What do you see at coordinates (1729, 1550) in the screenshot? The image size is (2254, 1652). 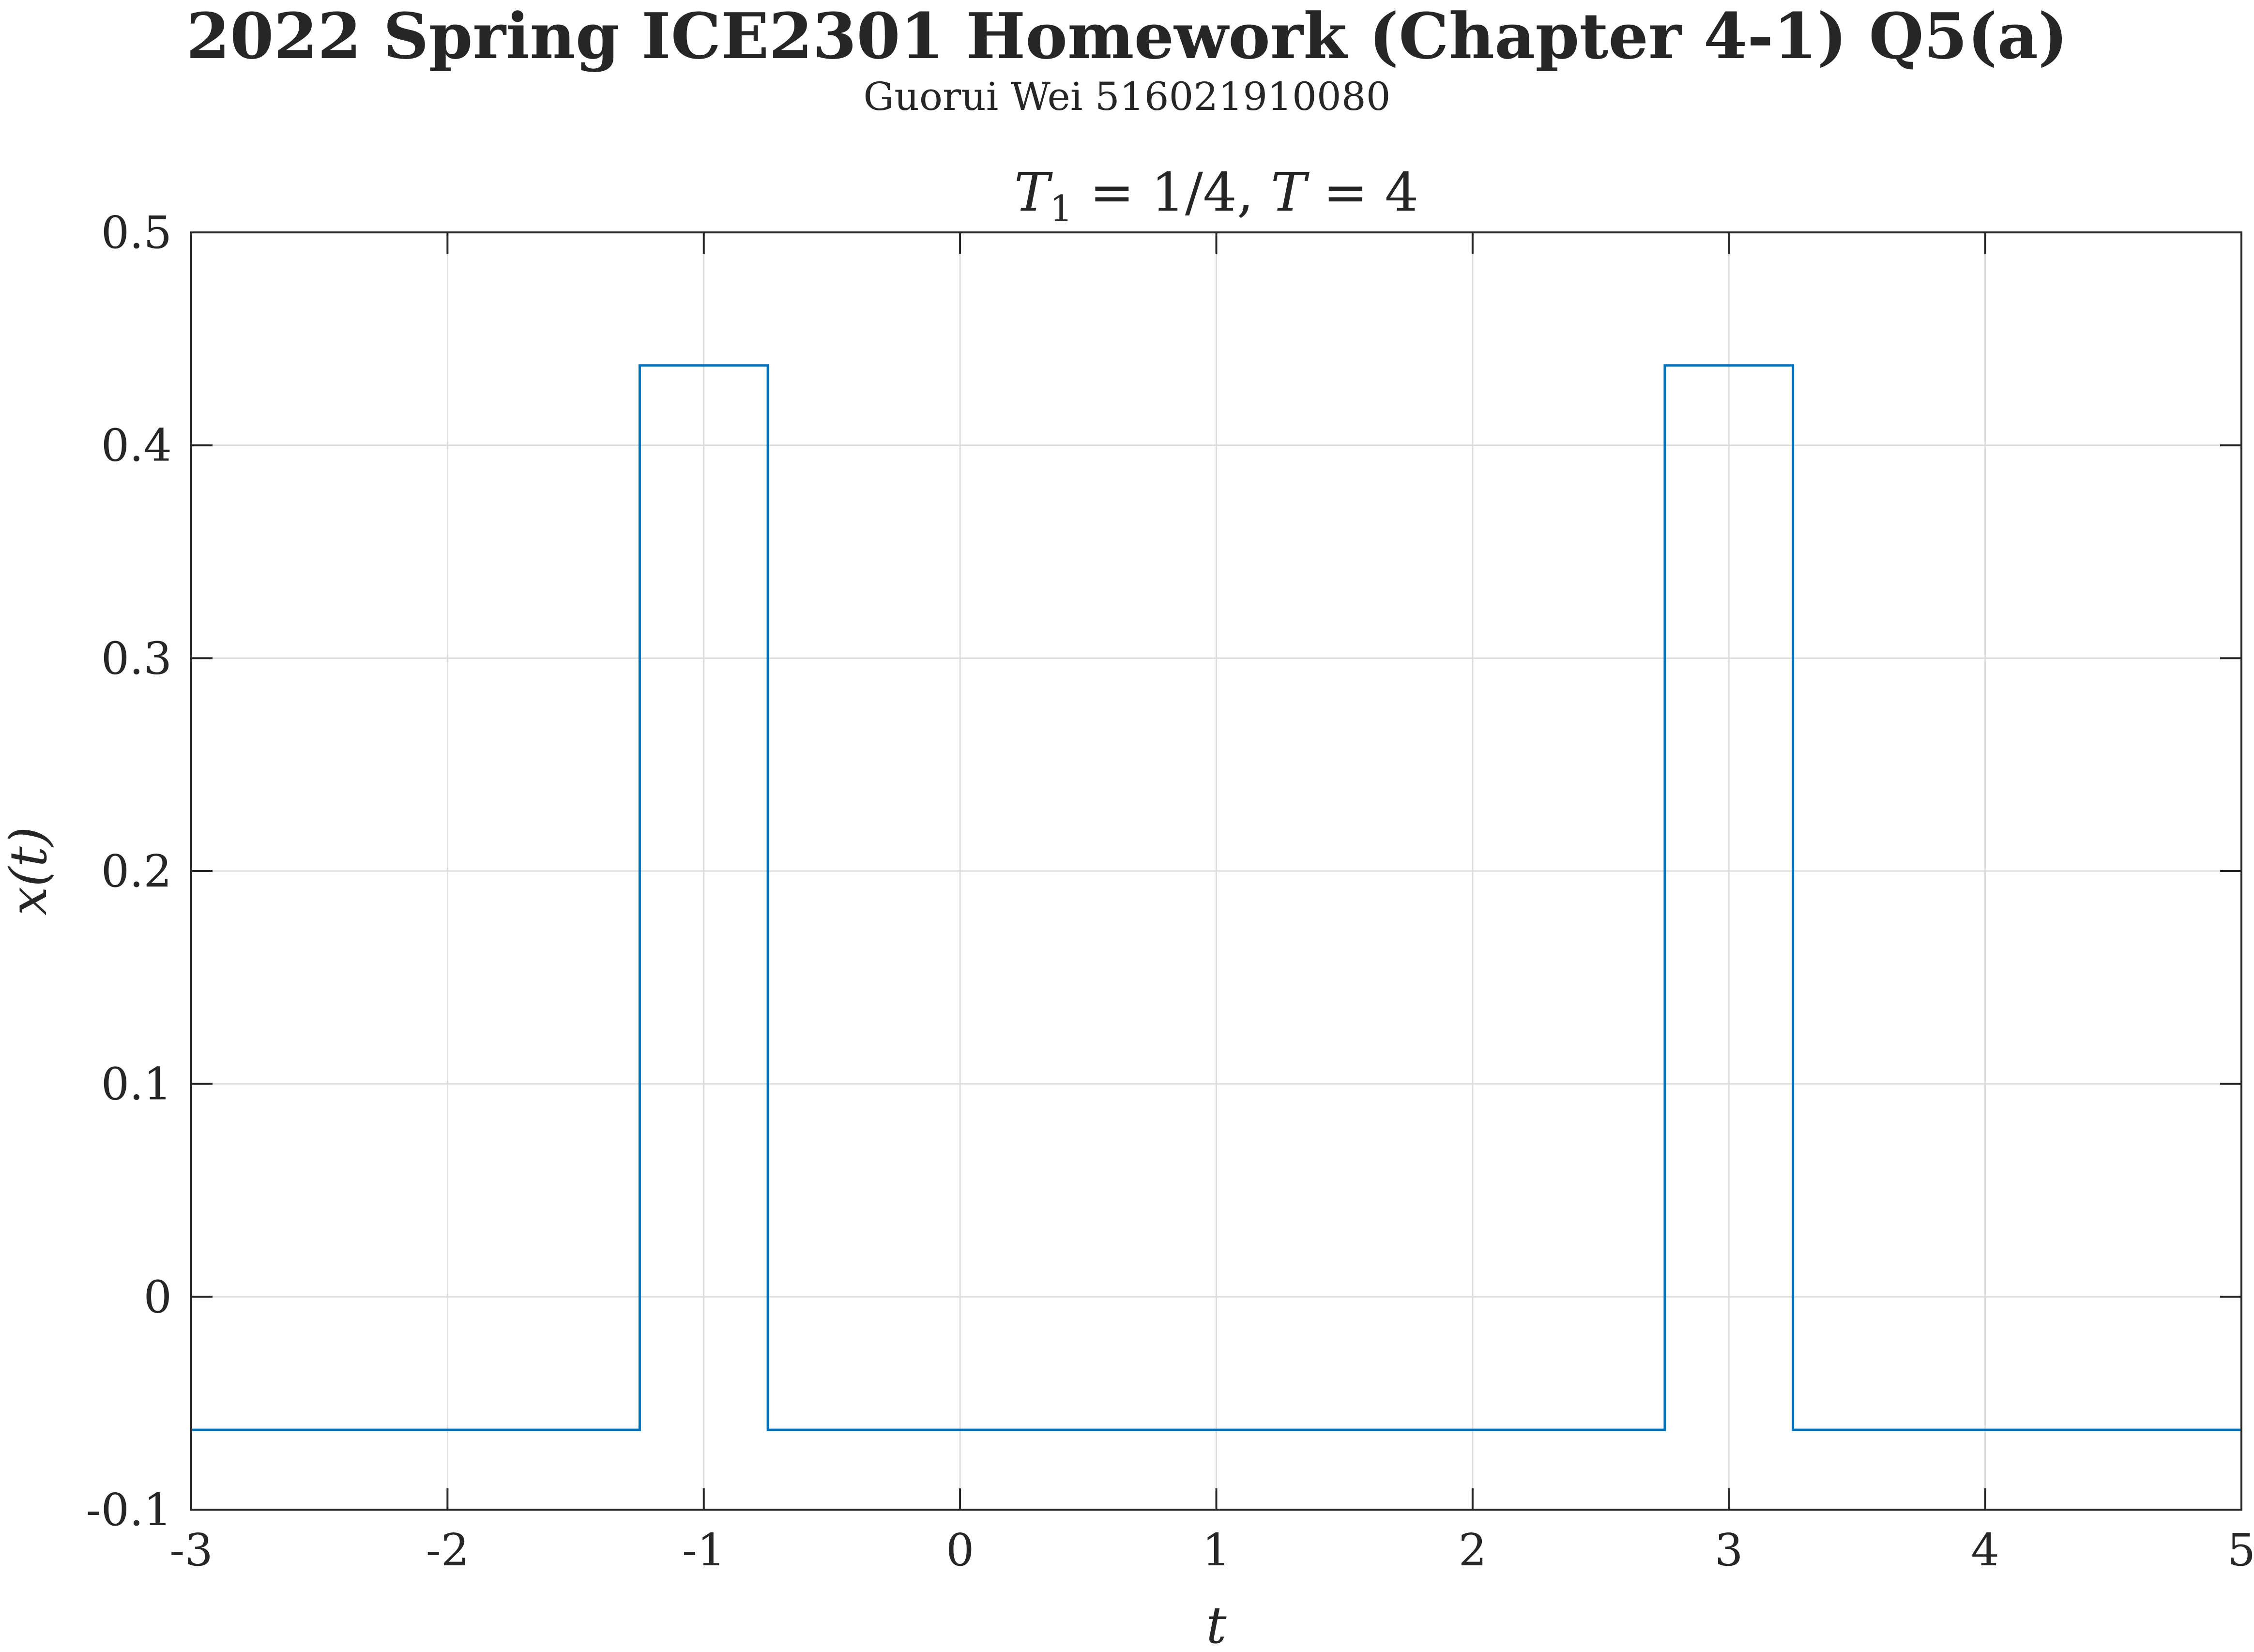 I see `x-tick-label: 3` at bounding box center [1729, 1550].